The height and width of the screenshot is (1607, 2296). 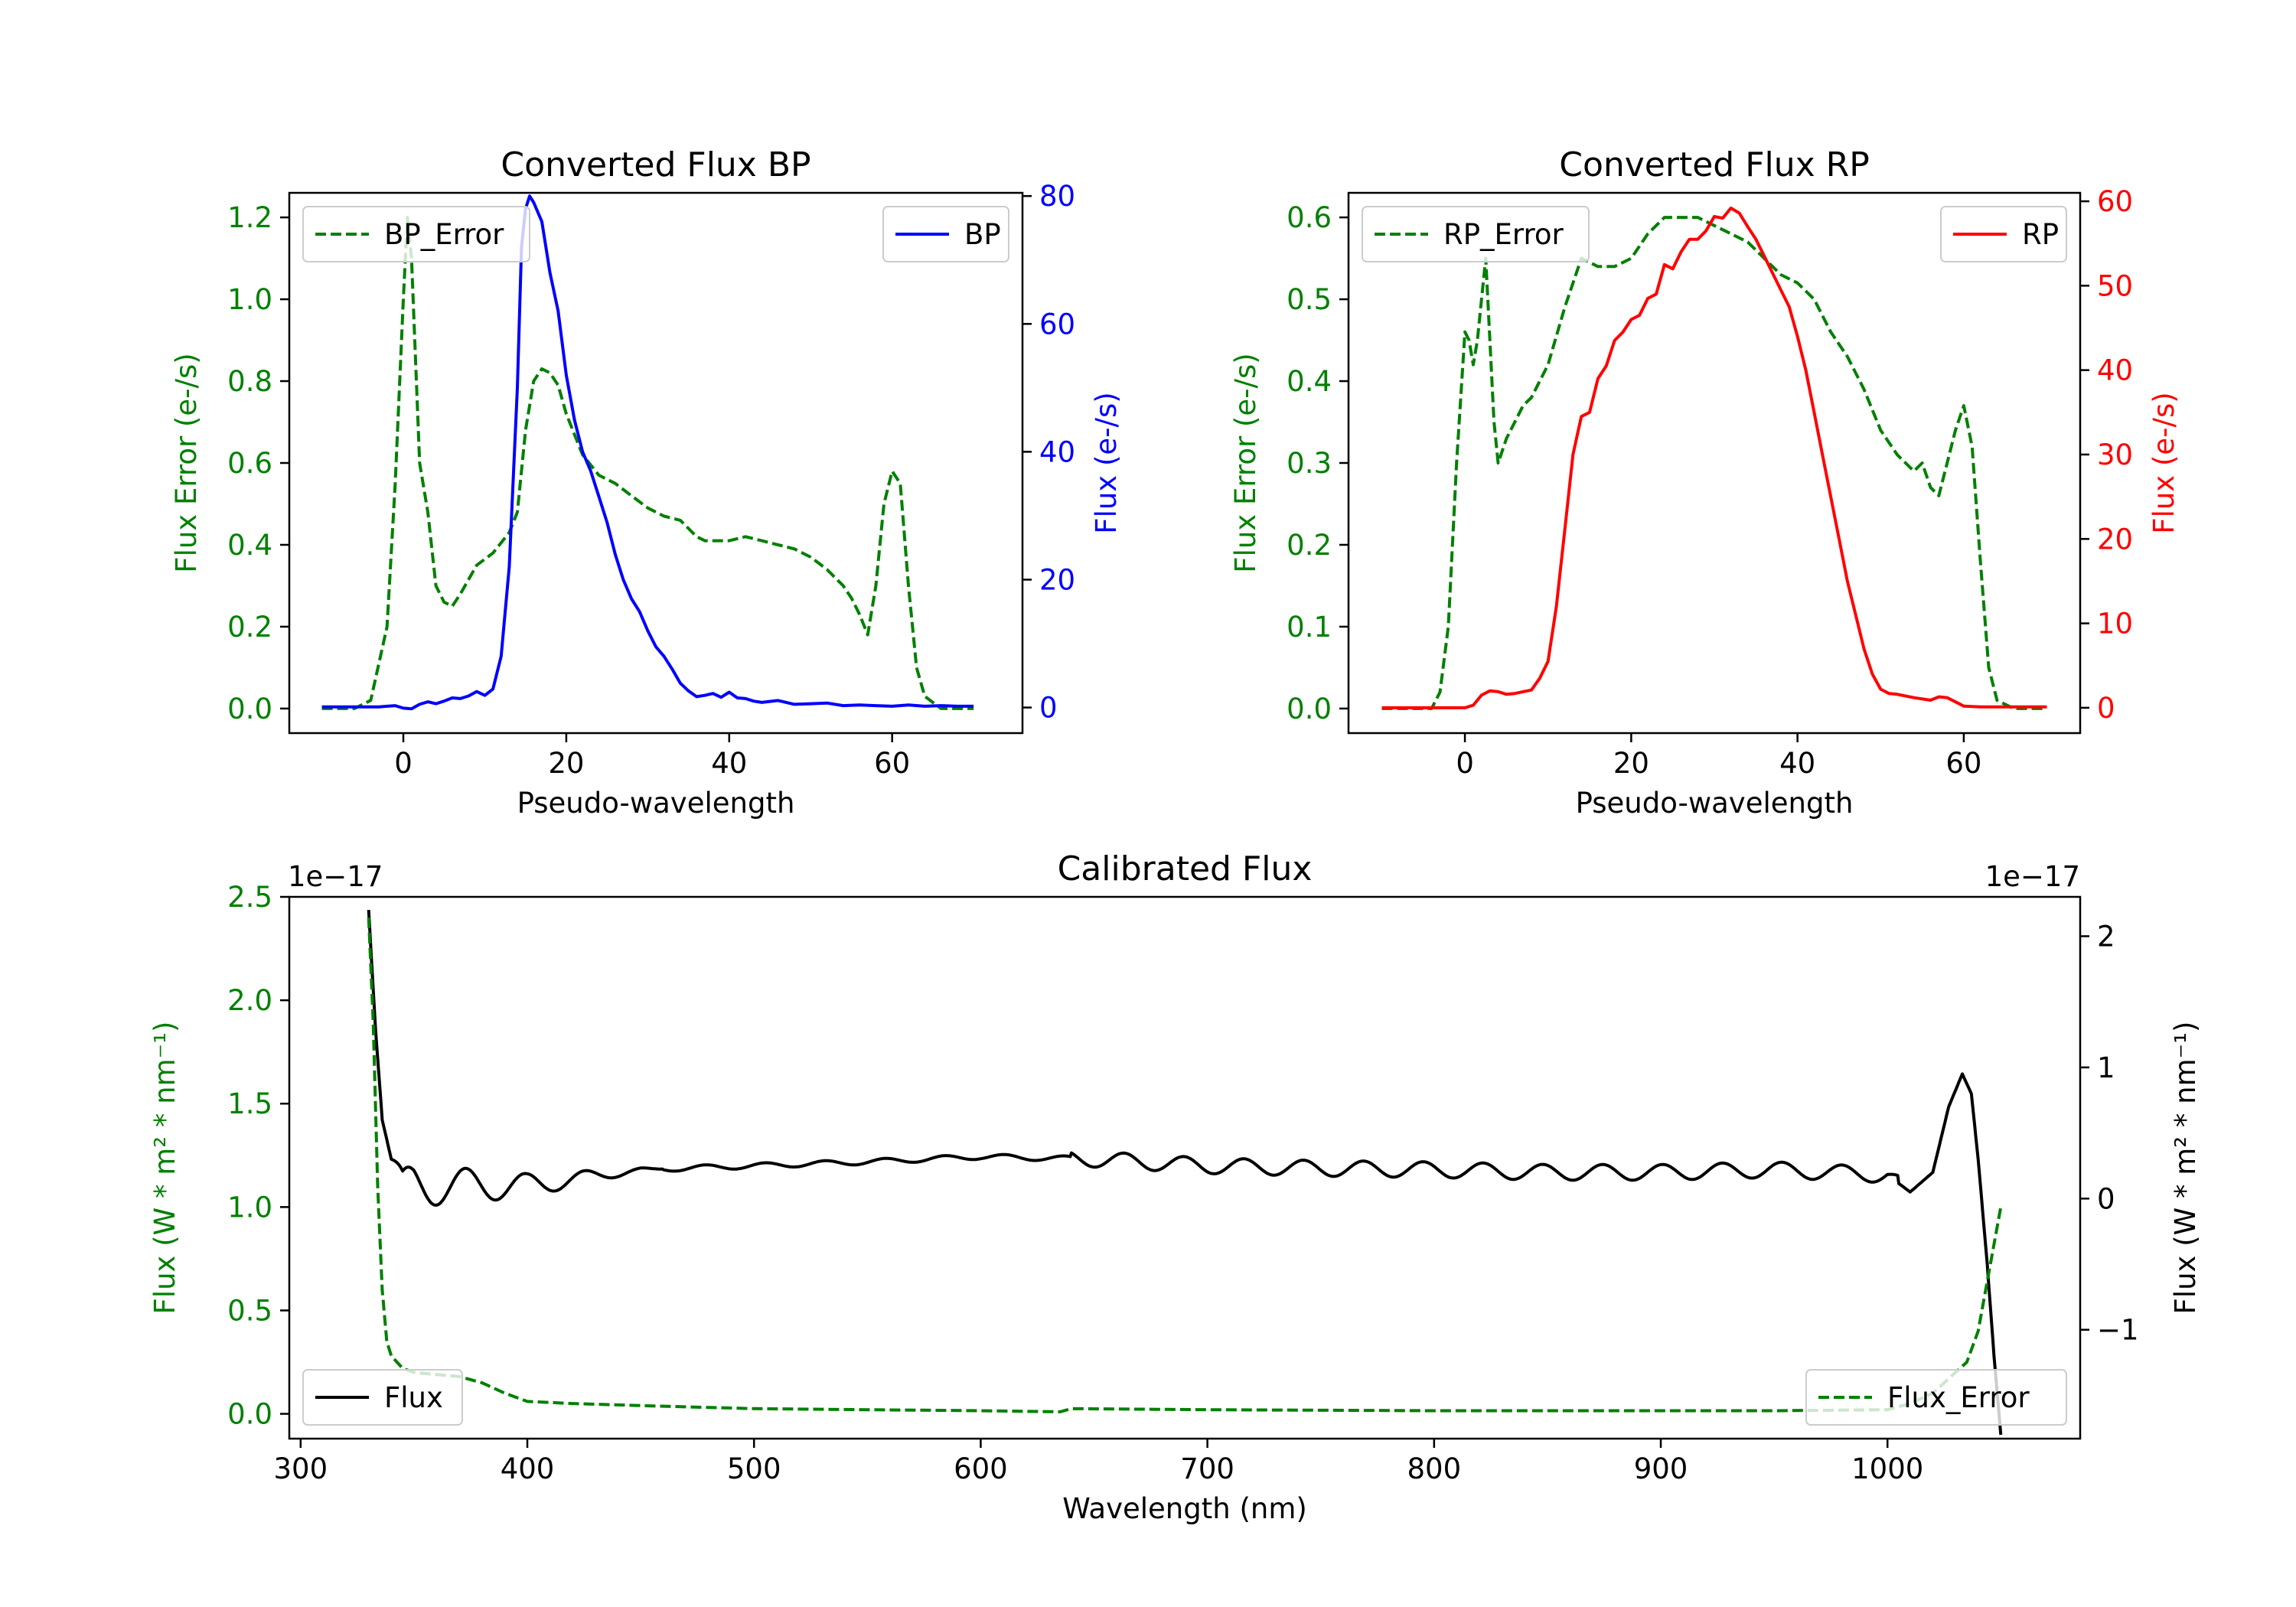 I want to click on legend-rp: RP, so click(x=2003, y=234).